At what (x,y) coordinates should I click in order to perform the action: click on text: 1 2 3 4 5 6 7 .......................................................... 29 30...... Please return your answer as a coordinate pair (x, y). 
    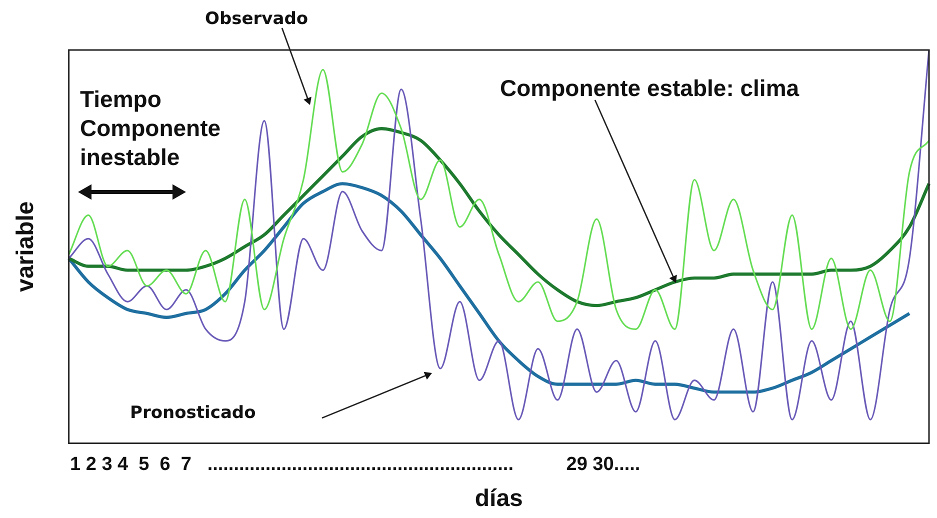
    Looking at the image, I should click on (355, 465).